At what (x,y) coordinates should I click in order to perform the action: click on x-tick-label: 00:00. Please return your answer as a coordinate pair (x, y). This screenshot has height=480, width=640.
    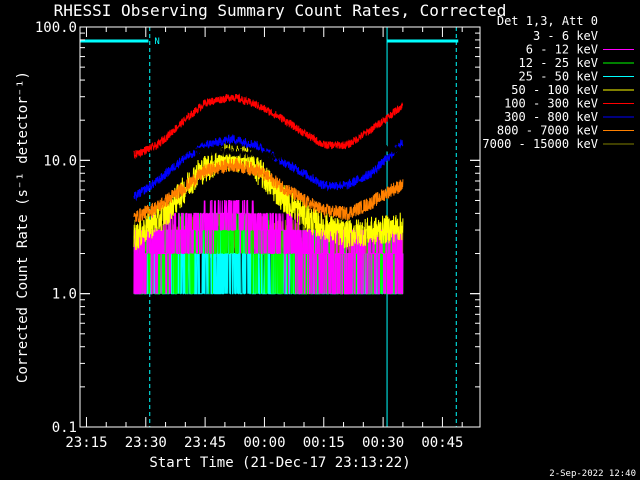
    Looking at the image, I should click on (264, 443).